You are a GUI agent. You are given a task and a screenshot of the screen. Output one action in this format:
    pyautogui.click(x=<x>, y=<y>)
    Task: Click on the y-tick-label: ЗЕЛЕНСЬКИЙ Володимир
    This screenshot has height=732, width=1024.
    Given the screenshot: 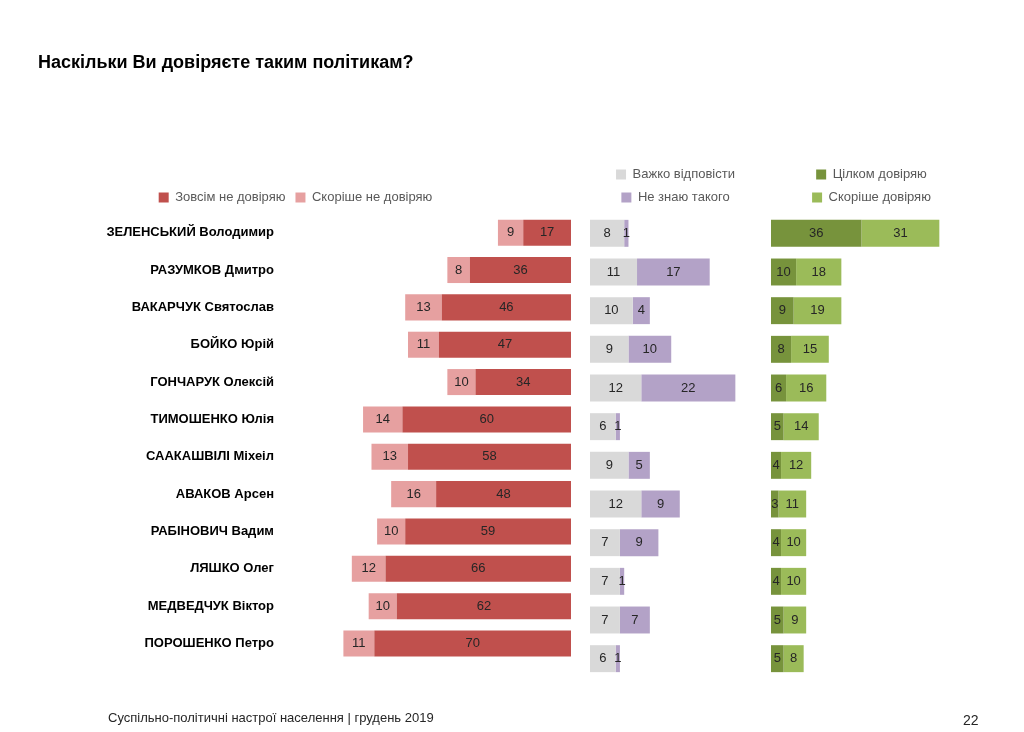 What is the action you would take?
    pyautogui.click(x=190, y=232)
    